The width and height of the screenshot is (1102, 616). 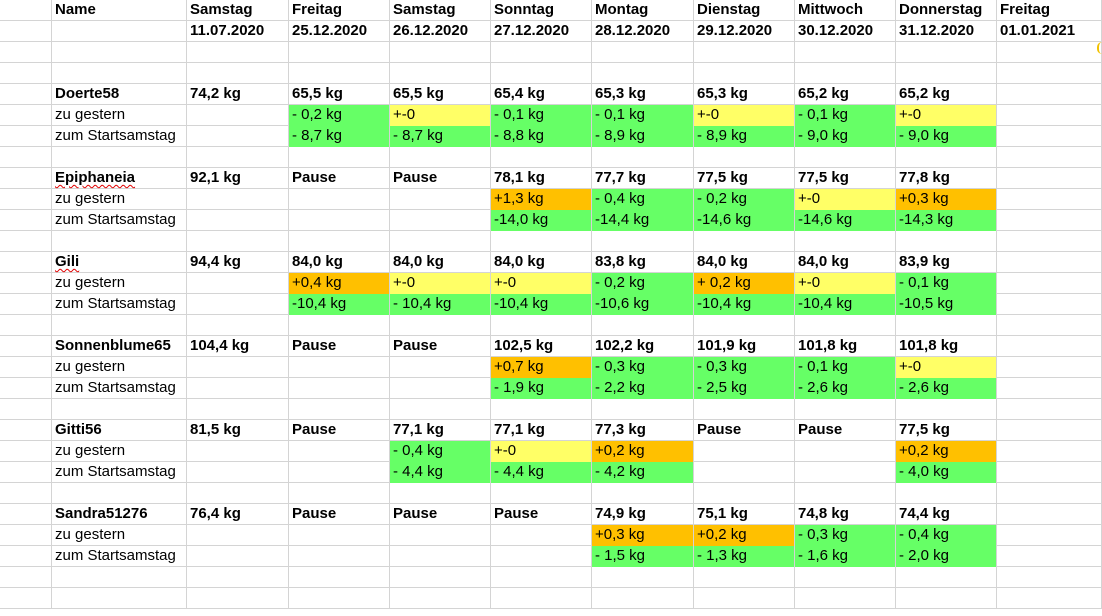 What do you see at coordinates (238, 31) in the screenshot?
I see `header-date-1: 11.07.2020` at bounding box center [238, 31].